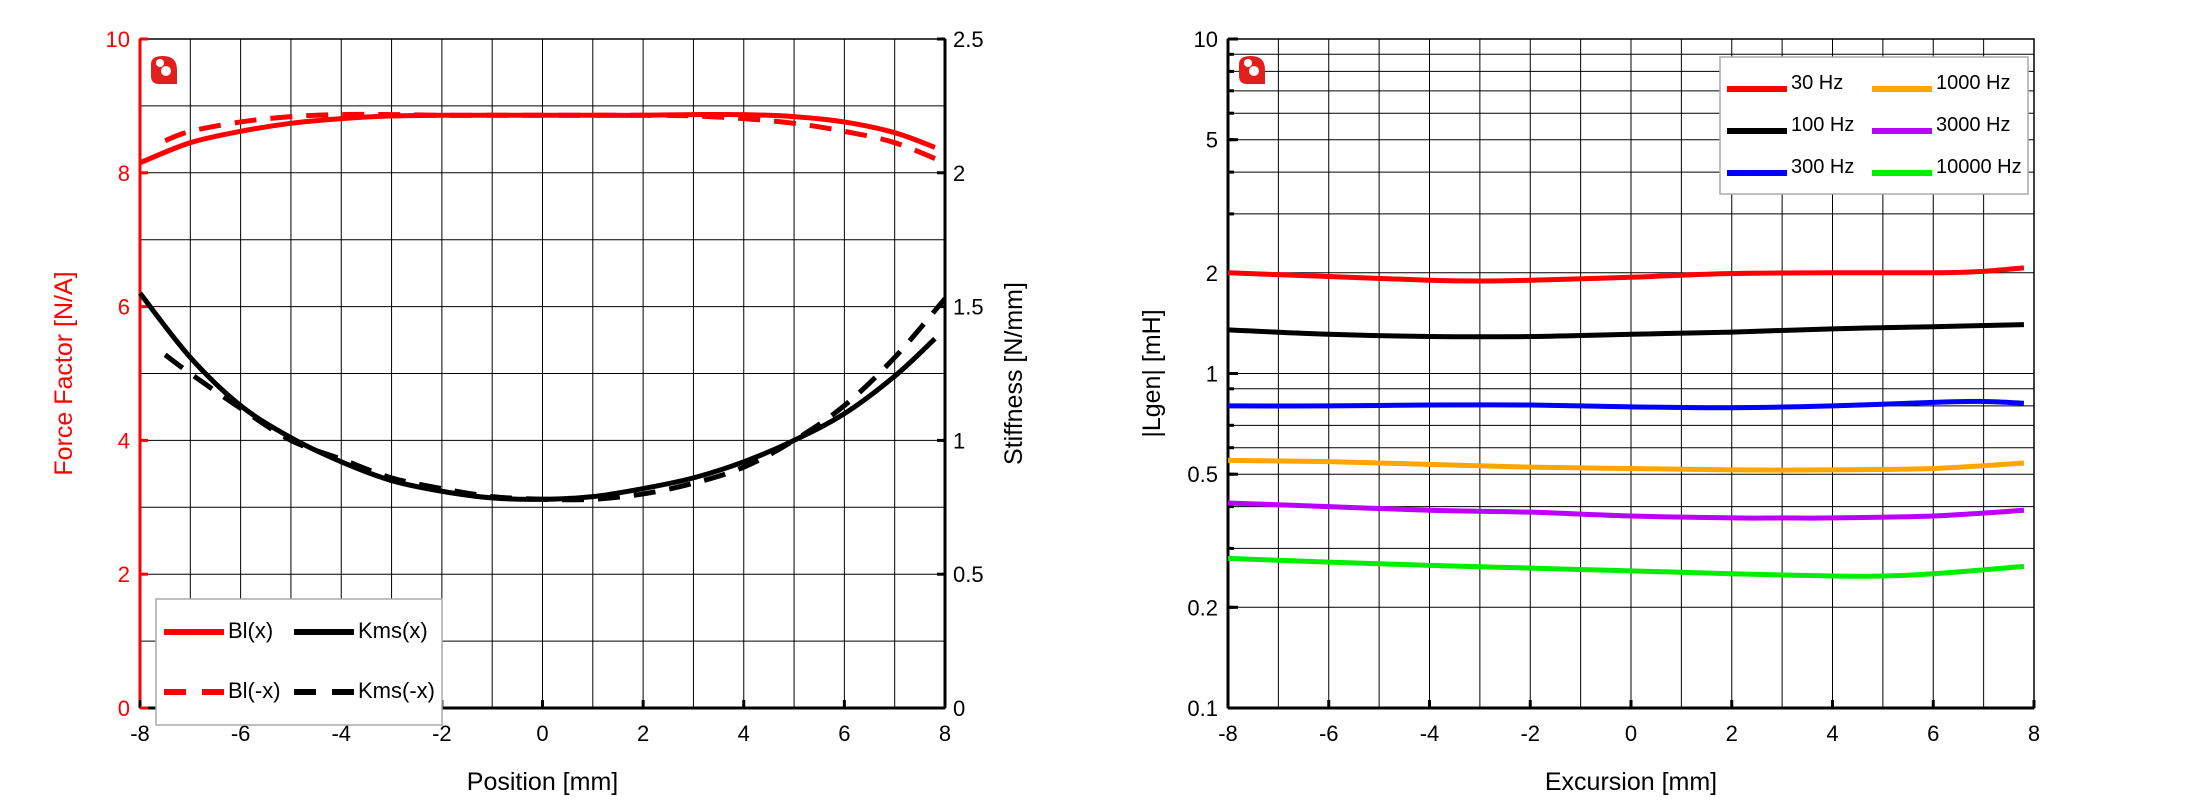  Describe the element at coordinates (1202, 474) in the screenshot. I see `y-tick-label: 0.5` at that location.